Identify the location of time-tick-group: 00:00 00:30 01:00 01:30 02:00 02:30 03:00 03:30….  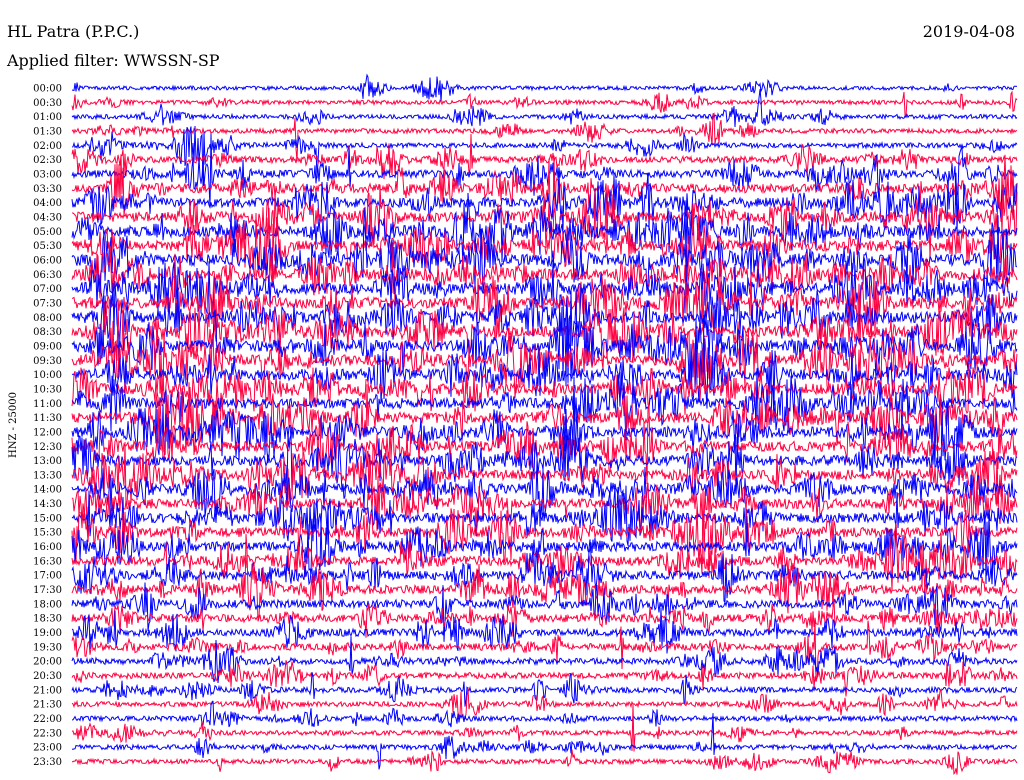
(47, 426).